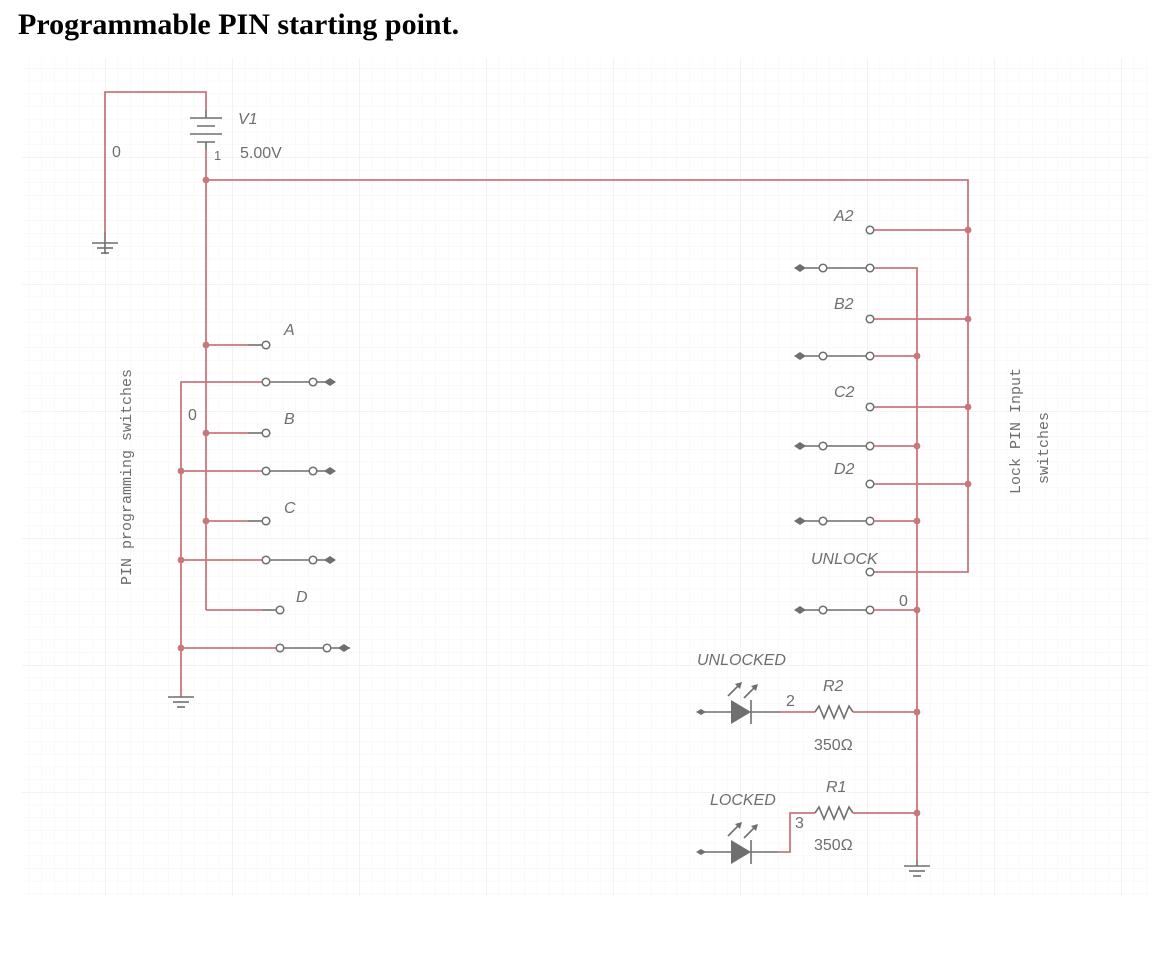 The height and width of the screenshot is (976, 1170). Describe the element at coordinates (261, 153) in the screenshot. I see `battery-voltage: 5.00V` at that location.